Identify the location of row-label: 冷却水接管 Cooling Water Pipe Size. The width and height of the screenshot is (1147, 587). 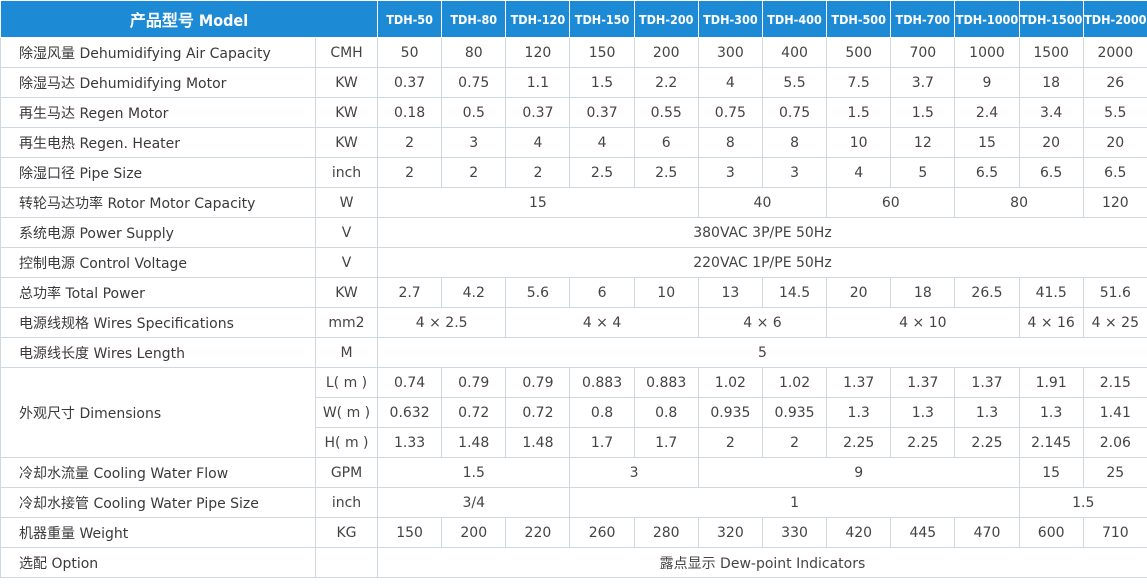
(158, 502).